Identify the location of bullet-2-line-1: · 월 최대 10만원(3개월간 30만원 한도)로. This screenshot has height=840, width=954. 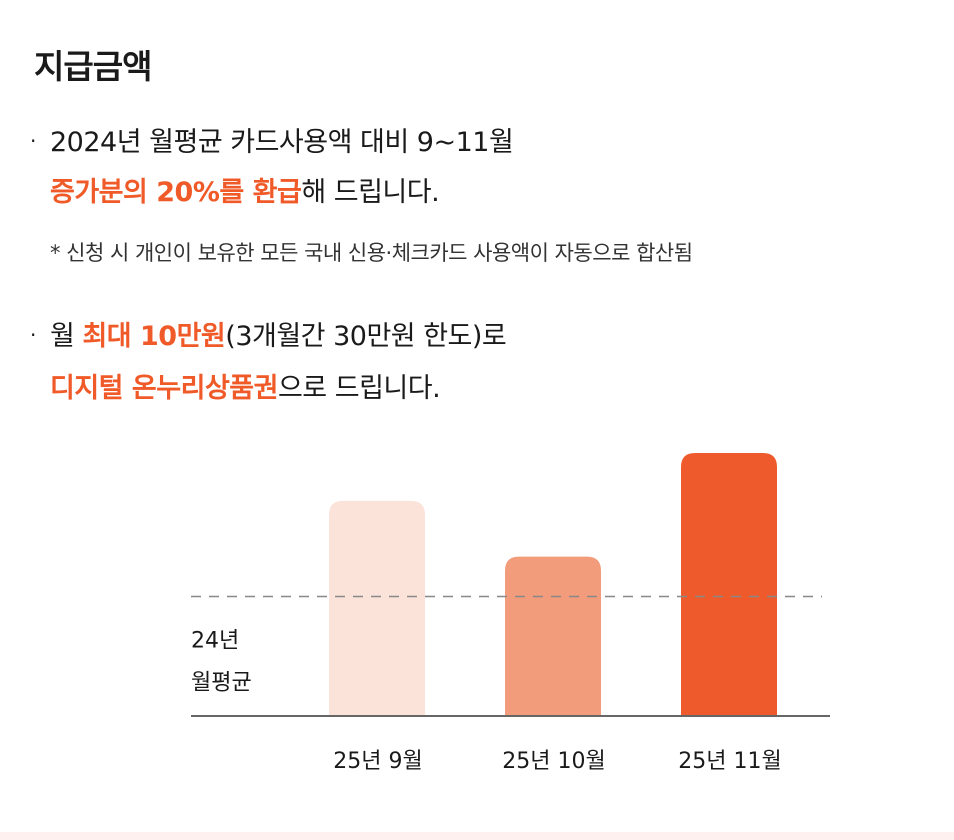
(268, 333).